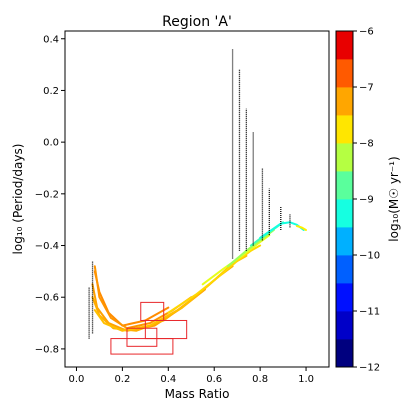 The width and height of the screenshot is (415, 415). I want to click on y-tick-label-1: −0.6, so click(47, 298).